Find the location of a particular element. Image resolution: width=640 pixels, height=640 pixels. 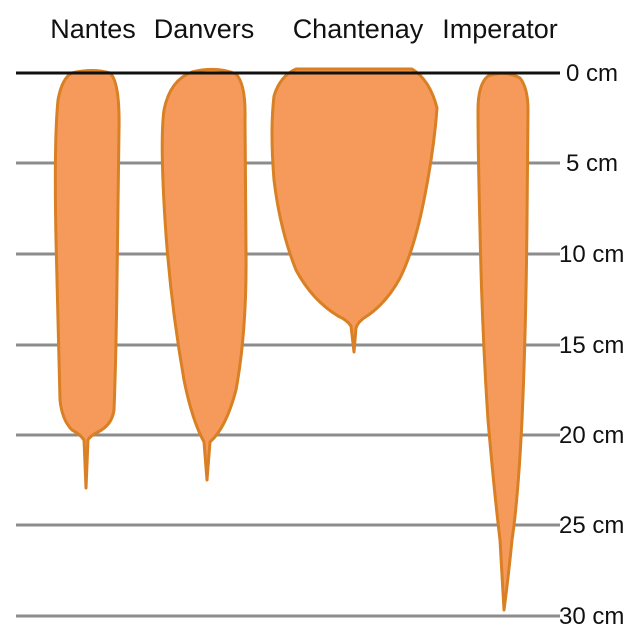

depth-label-15: 15 cm is located at coordinates (591, 345).